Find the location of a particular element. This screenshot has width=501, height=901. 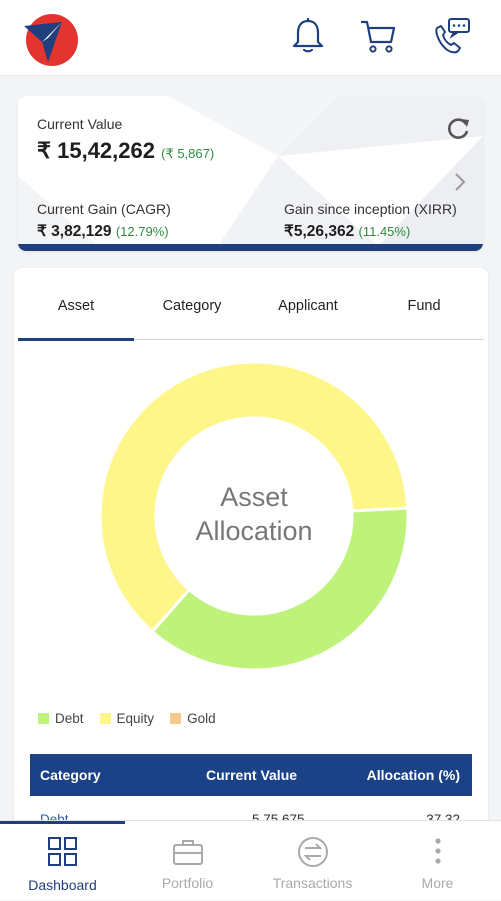

current-gain-pct: (12.79%) is located at coordinates (142, 231).